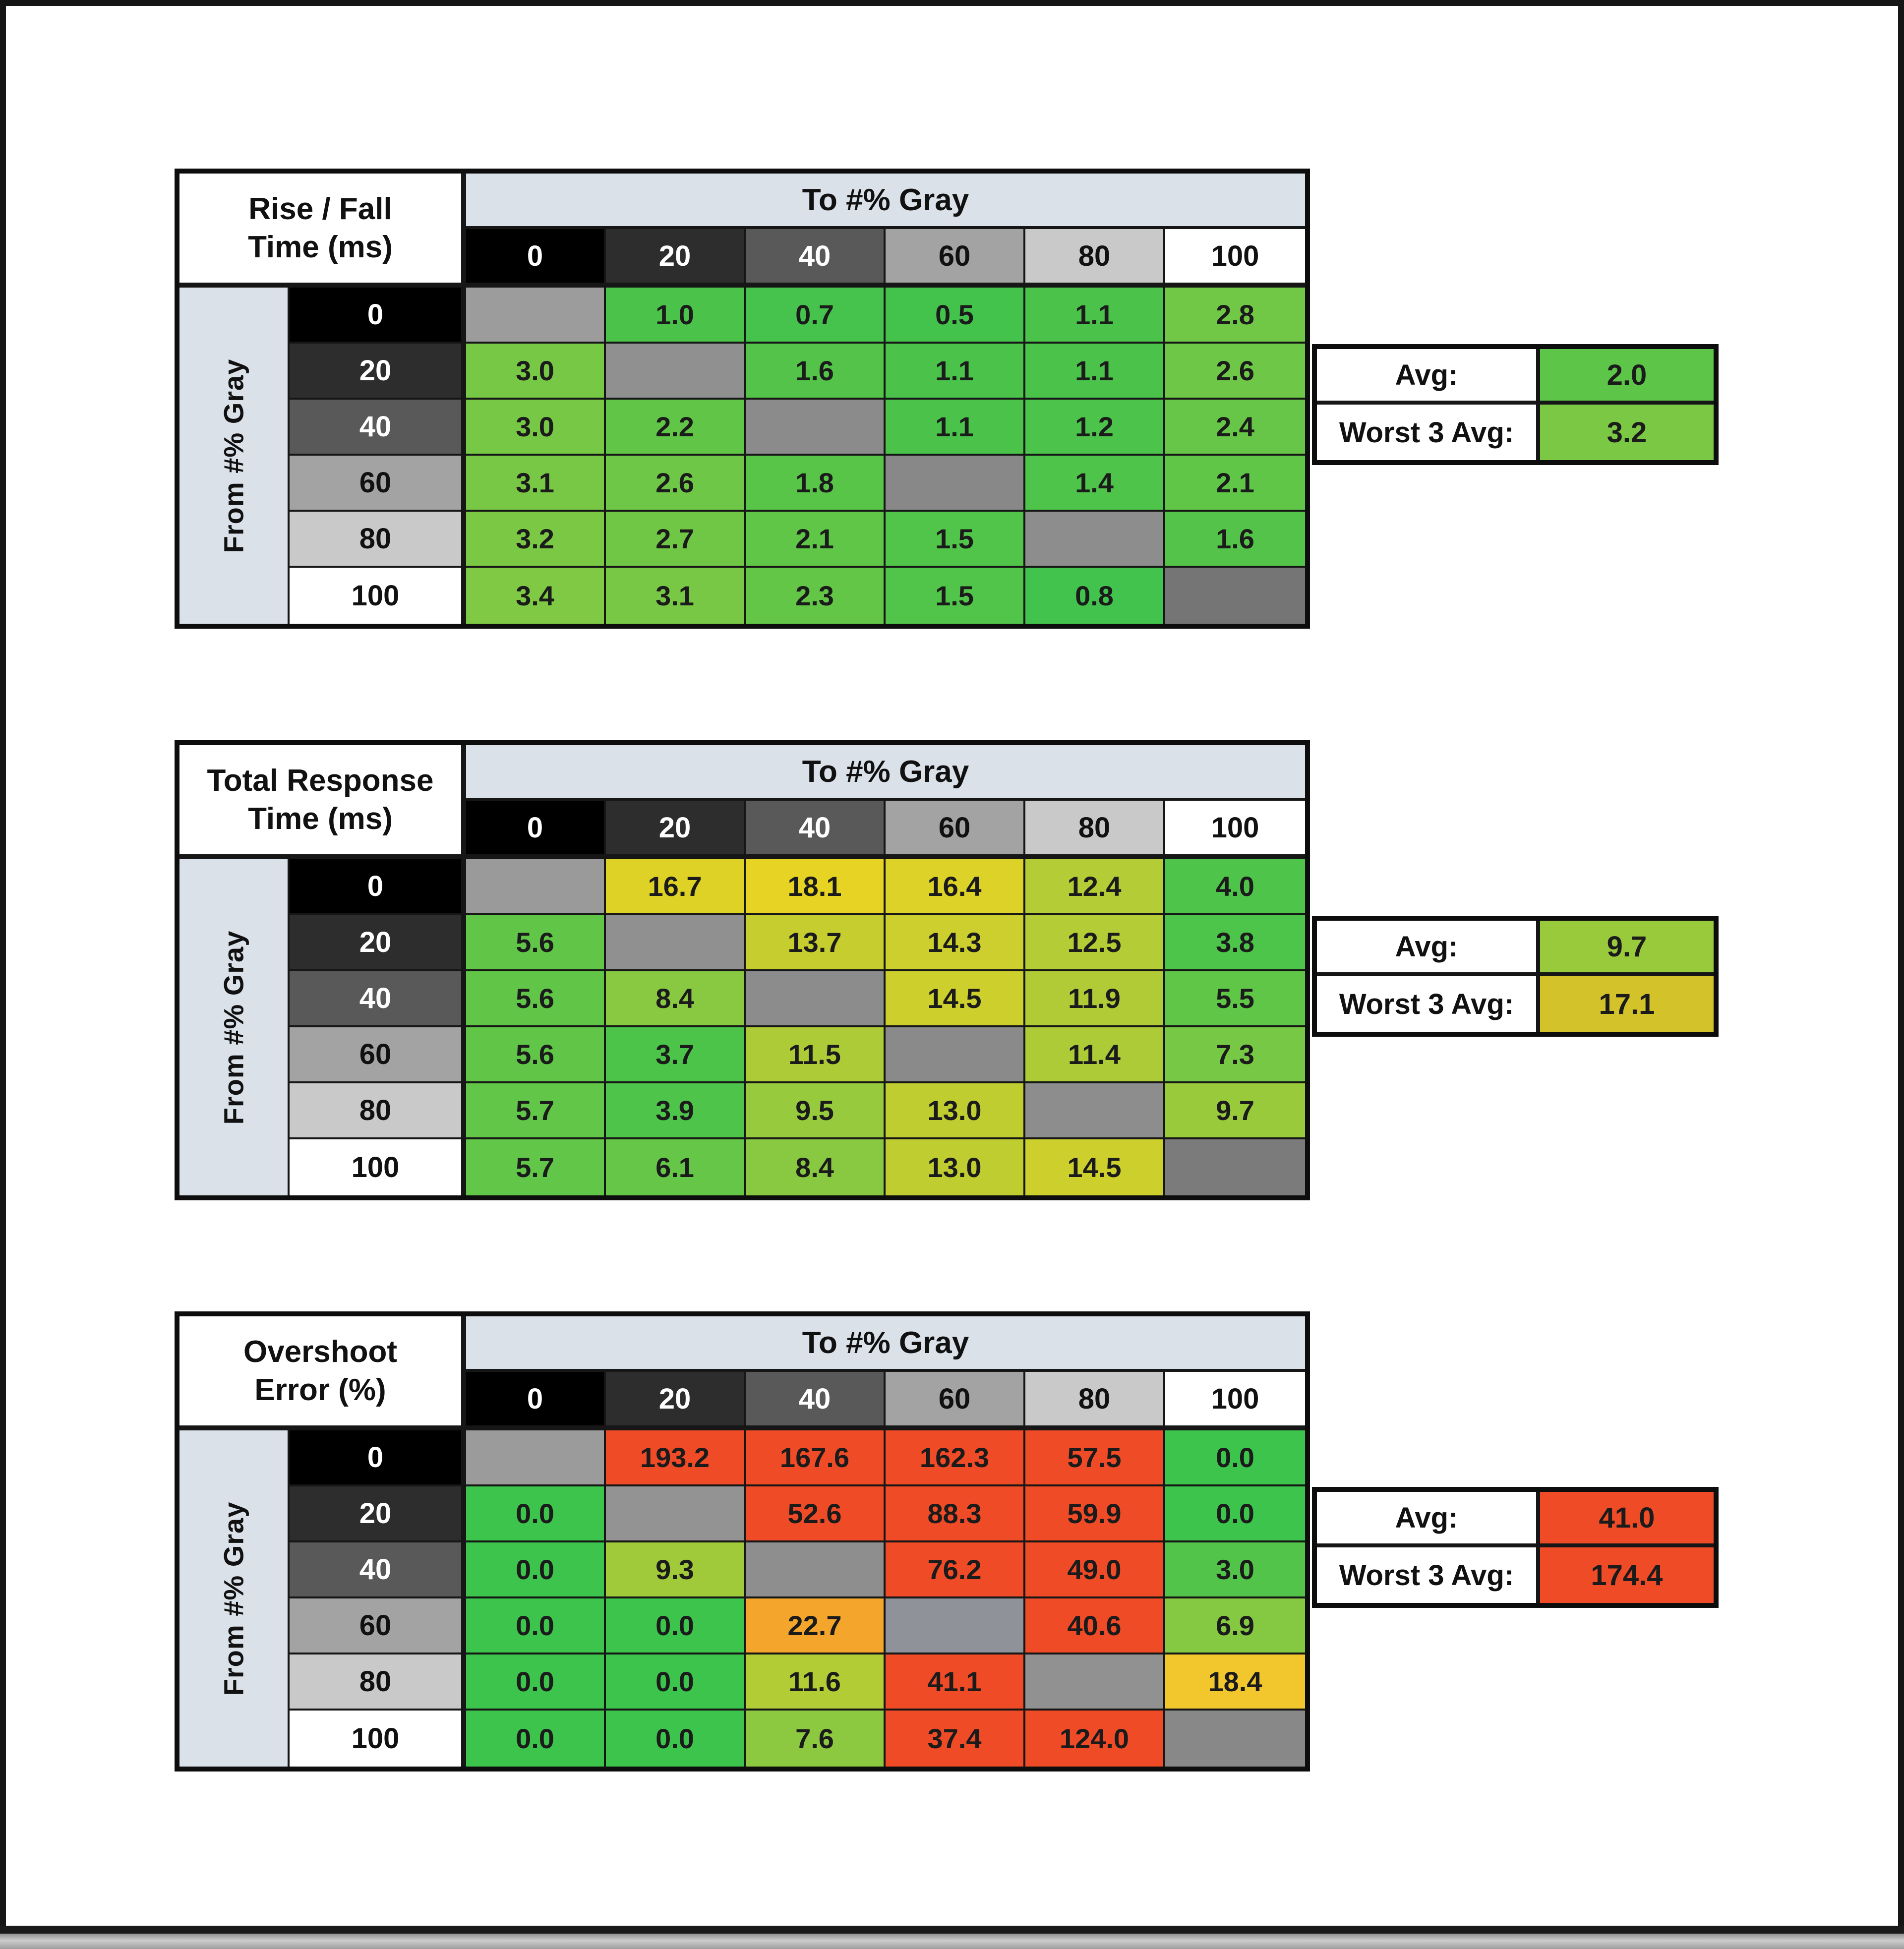 The width and height of the screenshot is (1904, 1949). I want to click on row-header-0: 0, so click(378, 887).